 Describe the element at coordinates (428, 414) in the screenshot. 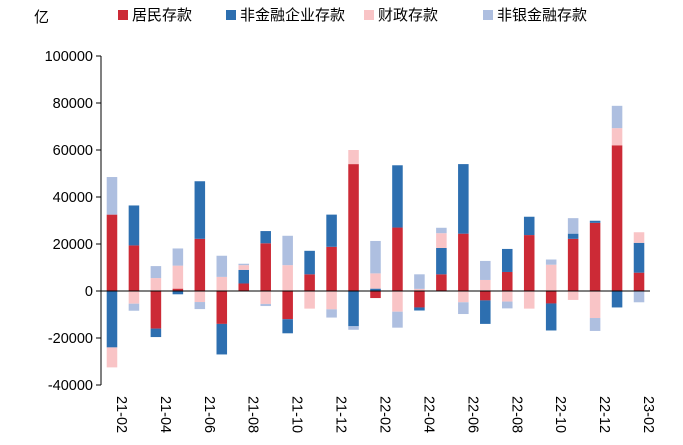

I see `x-tick-label: 22-04` at that location.